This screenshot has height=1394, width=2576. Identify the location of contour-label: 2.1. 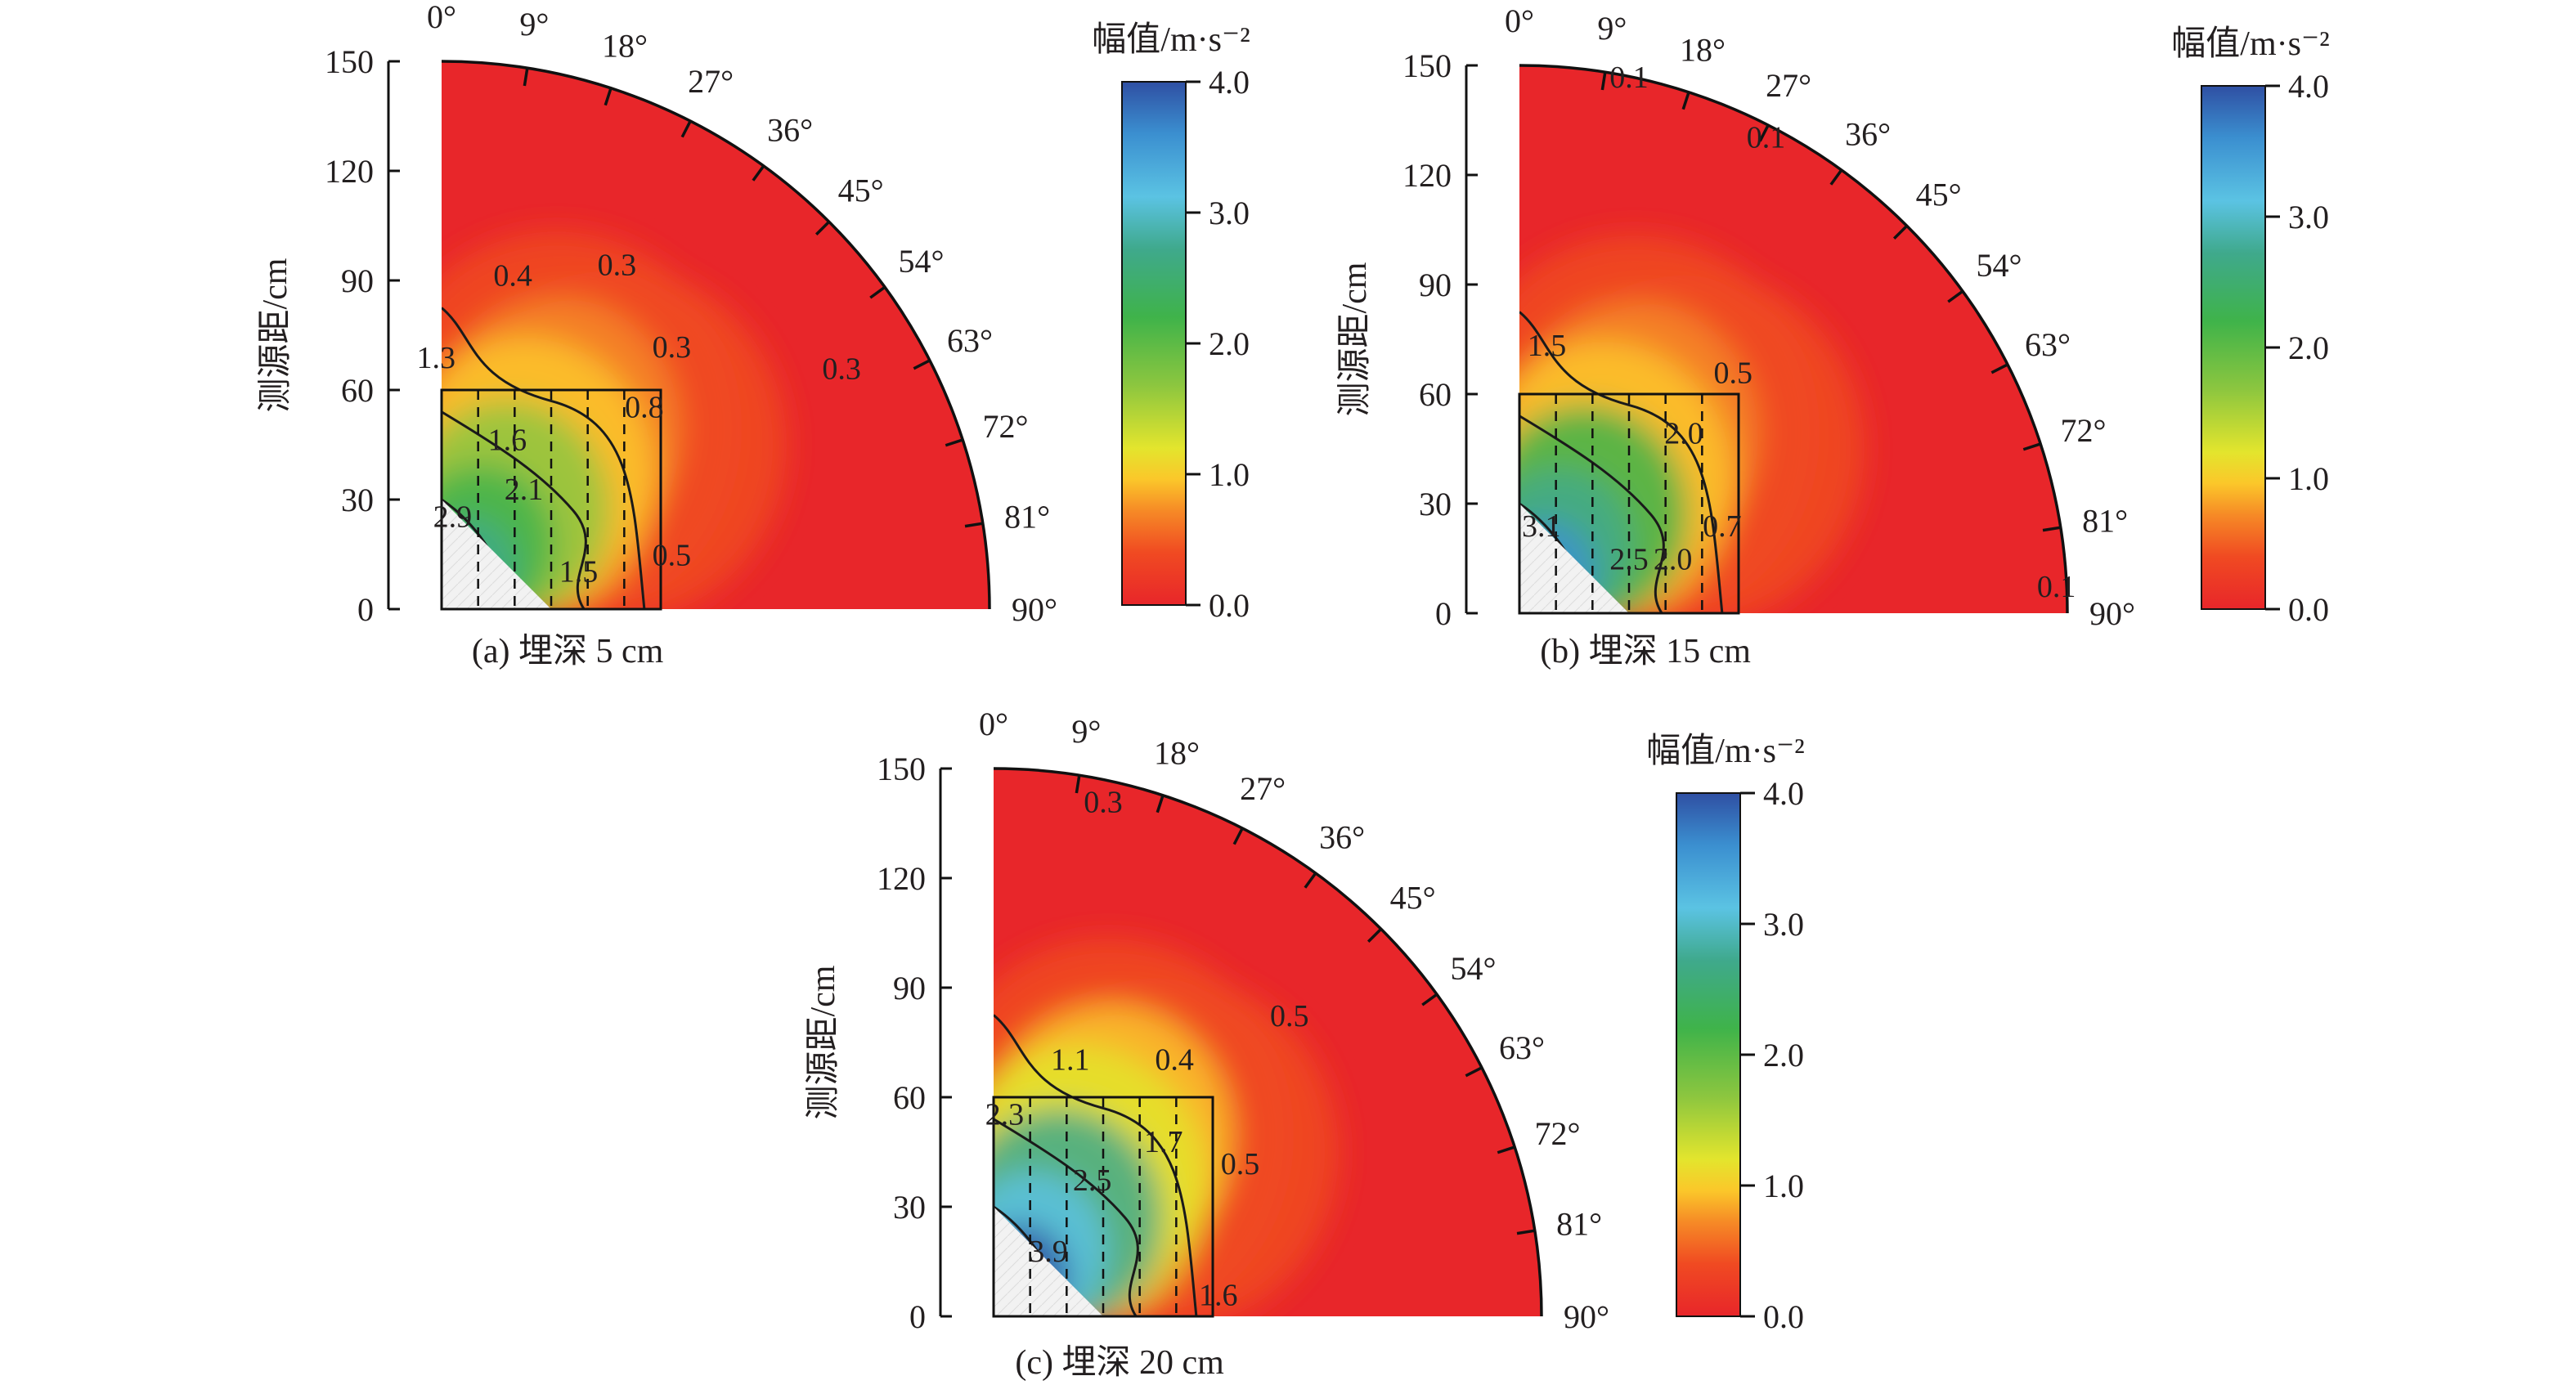
(524, 490).